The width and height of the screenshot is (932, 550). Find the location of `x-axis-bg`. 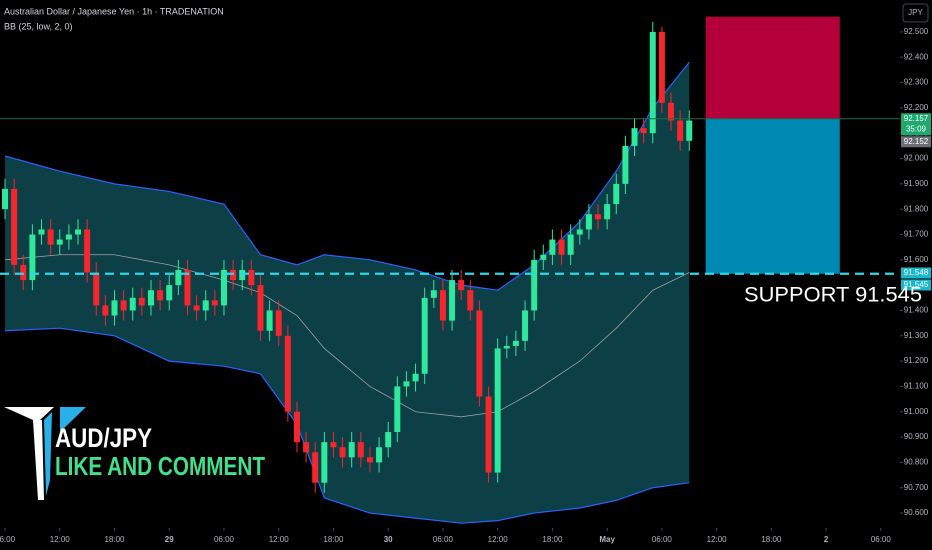

x-axis-bg is located at coordinates (466, 539).